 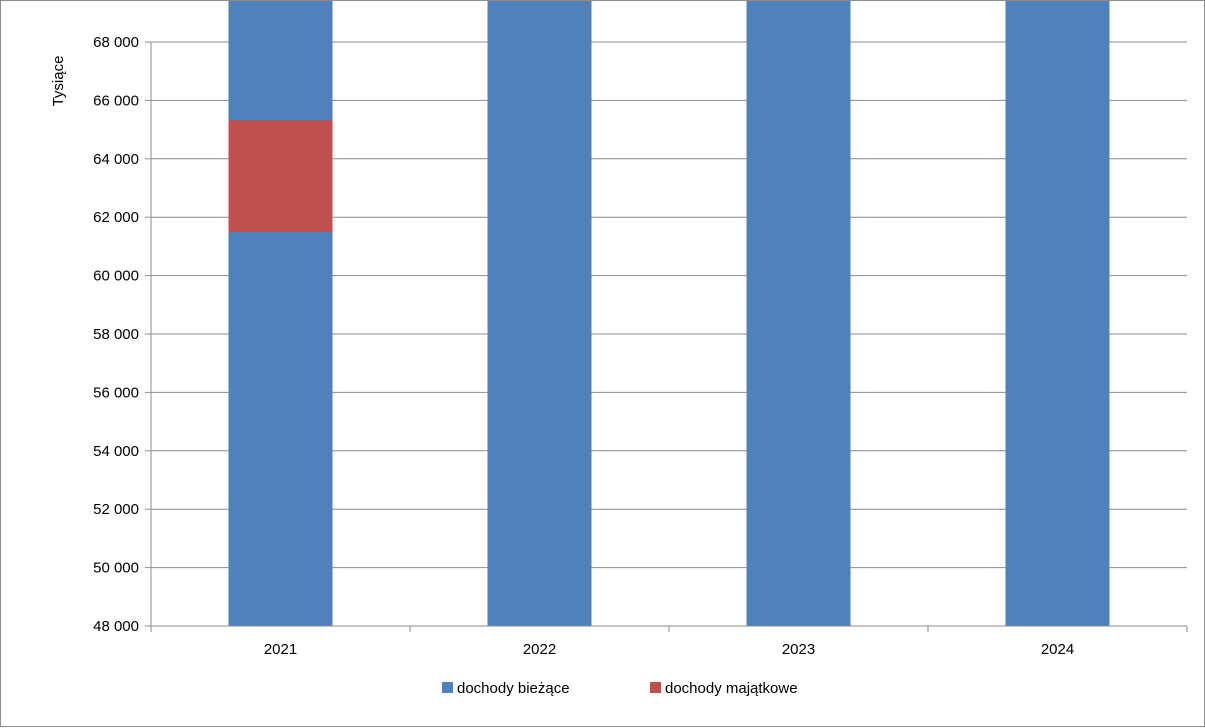 I want to click on legend-label: dochody majątkowe, so click(x=731, y=688).